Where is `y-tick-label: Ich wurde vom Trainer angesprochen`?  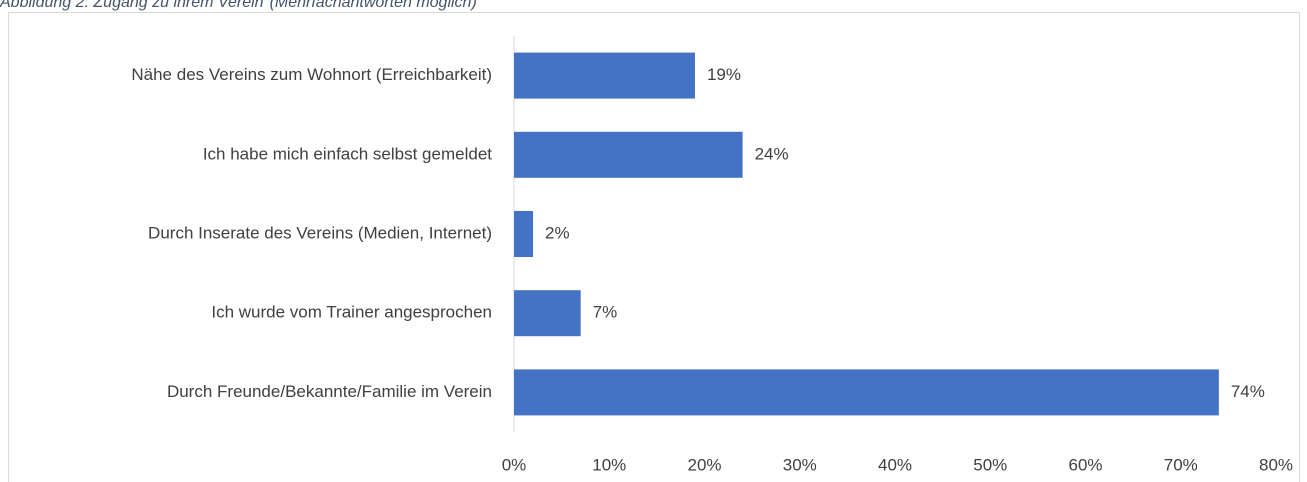 y-tick-label: Ich wurde vom Trainer angesprochen is located at coordinates (351, 312).